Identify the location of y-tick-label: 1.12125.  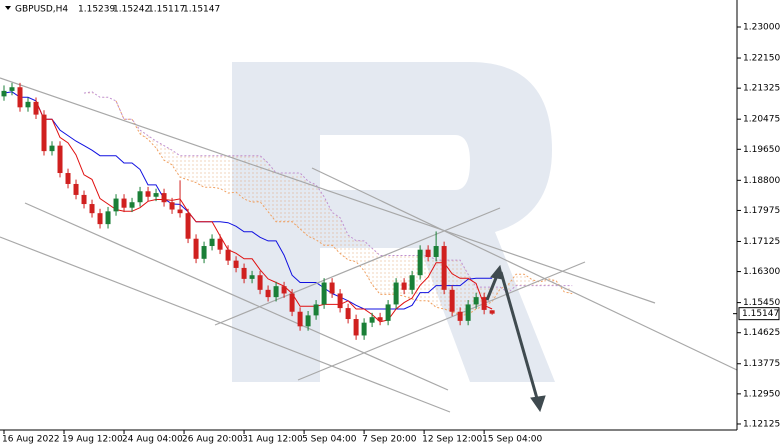
(761, 424).